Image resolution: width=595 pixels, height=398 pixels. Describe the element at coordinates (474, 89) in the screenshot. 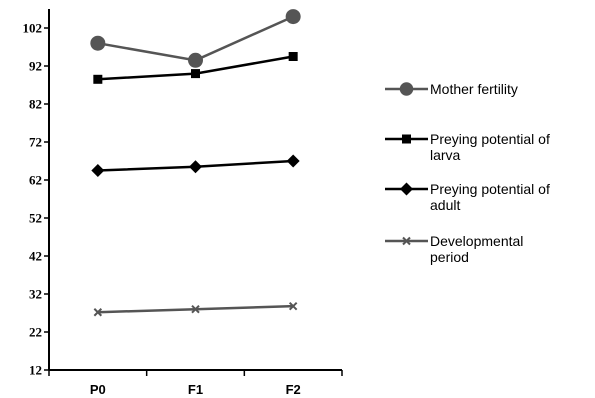

I see `legend-label: Mother fertility` at that location.